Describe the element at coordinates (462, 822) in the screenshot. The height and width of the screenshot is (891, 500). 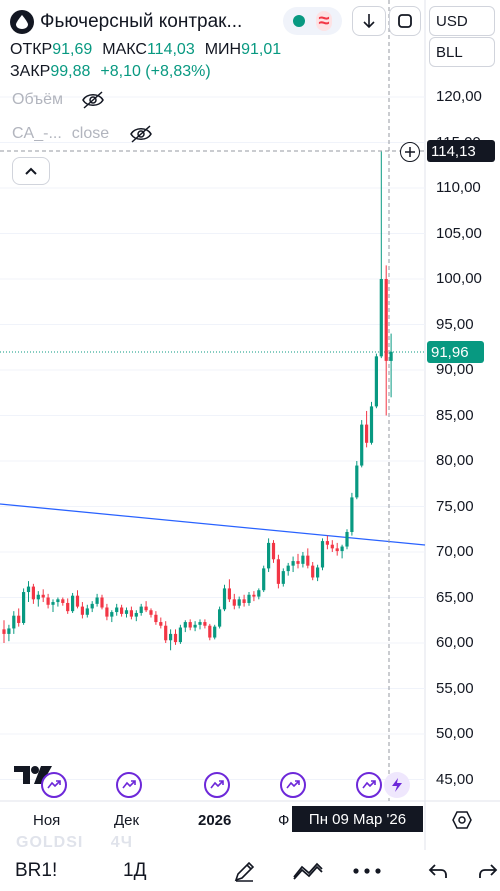
I see `chart-settings-button` at that location.